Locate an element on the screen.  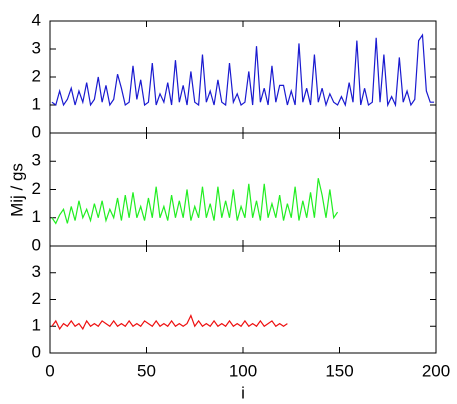
x-tick-label: 150 is located at coordinates (339, 370).